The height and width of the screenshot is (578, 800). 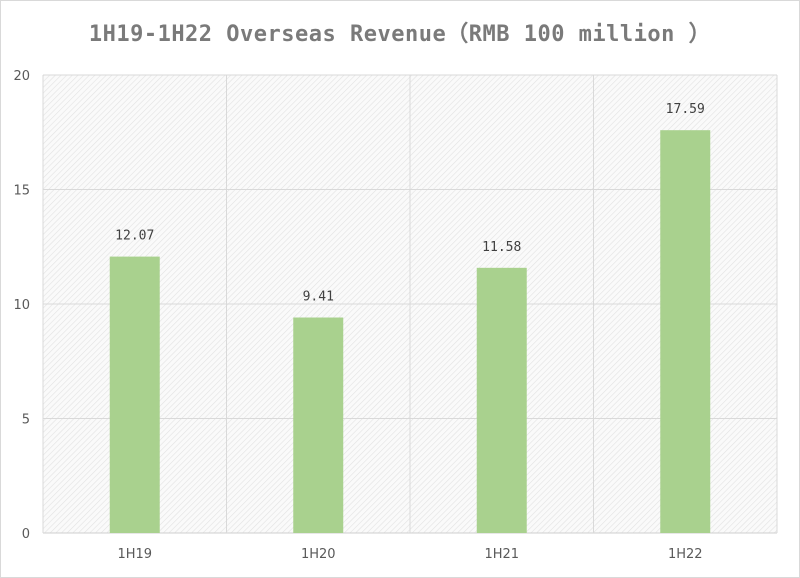 I want to click on data-label: 12.07, so click(x=134, y=236).